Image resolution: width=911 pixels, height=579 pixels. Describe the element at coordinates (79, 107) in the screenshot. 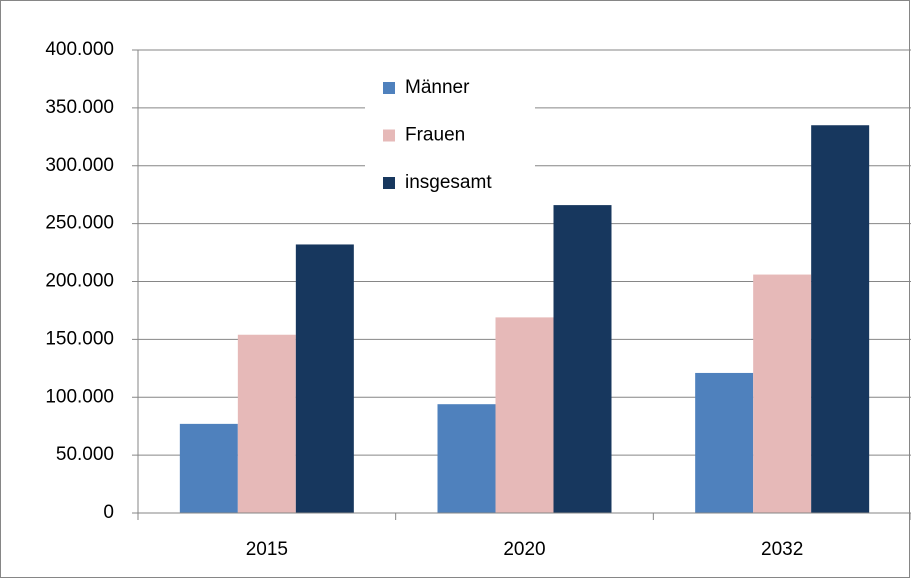

I see `y-tick-label: 350.000` at that location.